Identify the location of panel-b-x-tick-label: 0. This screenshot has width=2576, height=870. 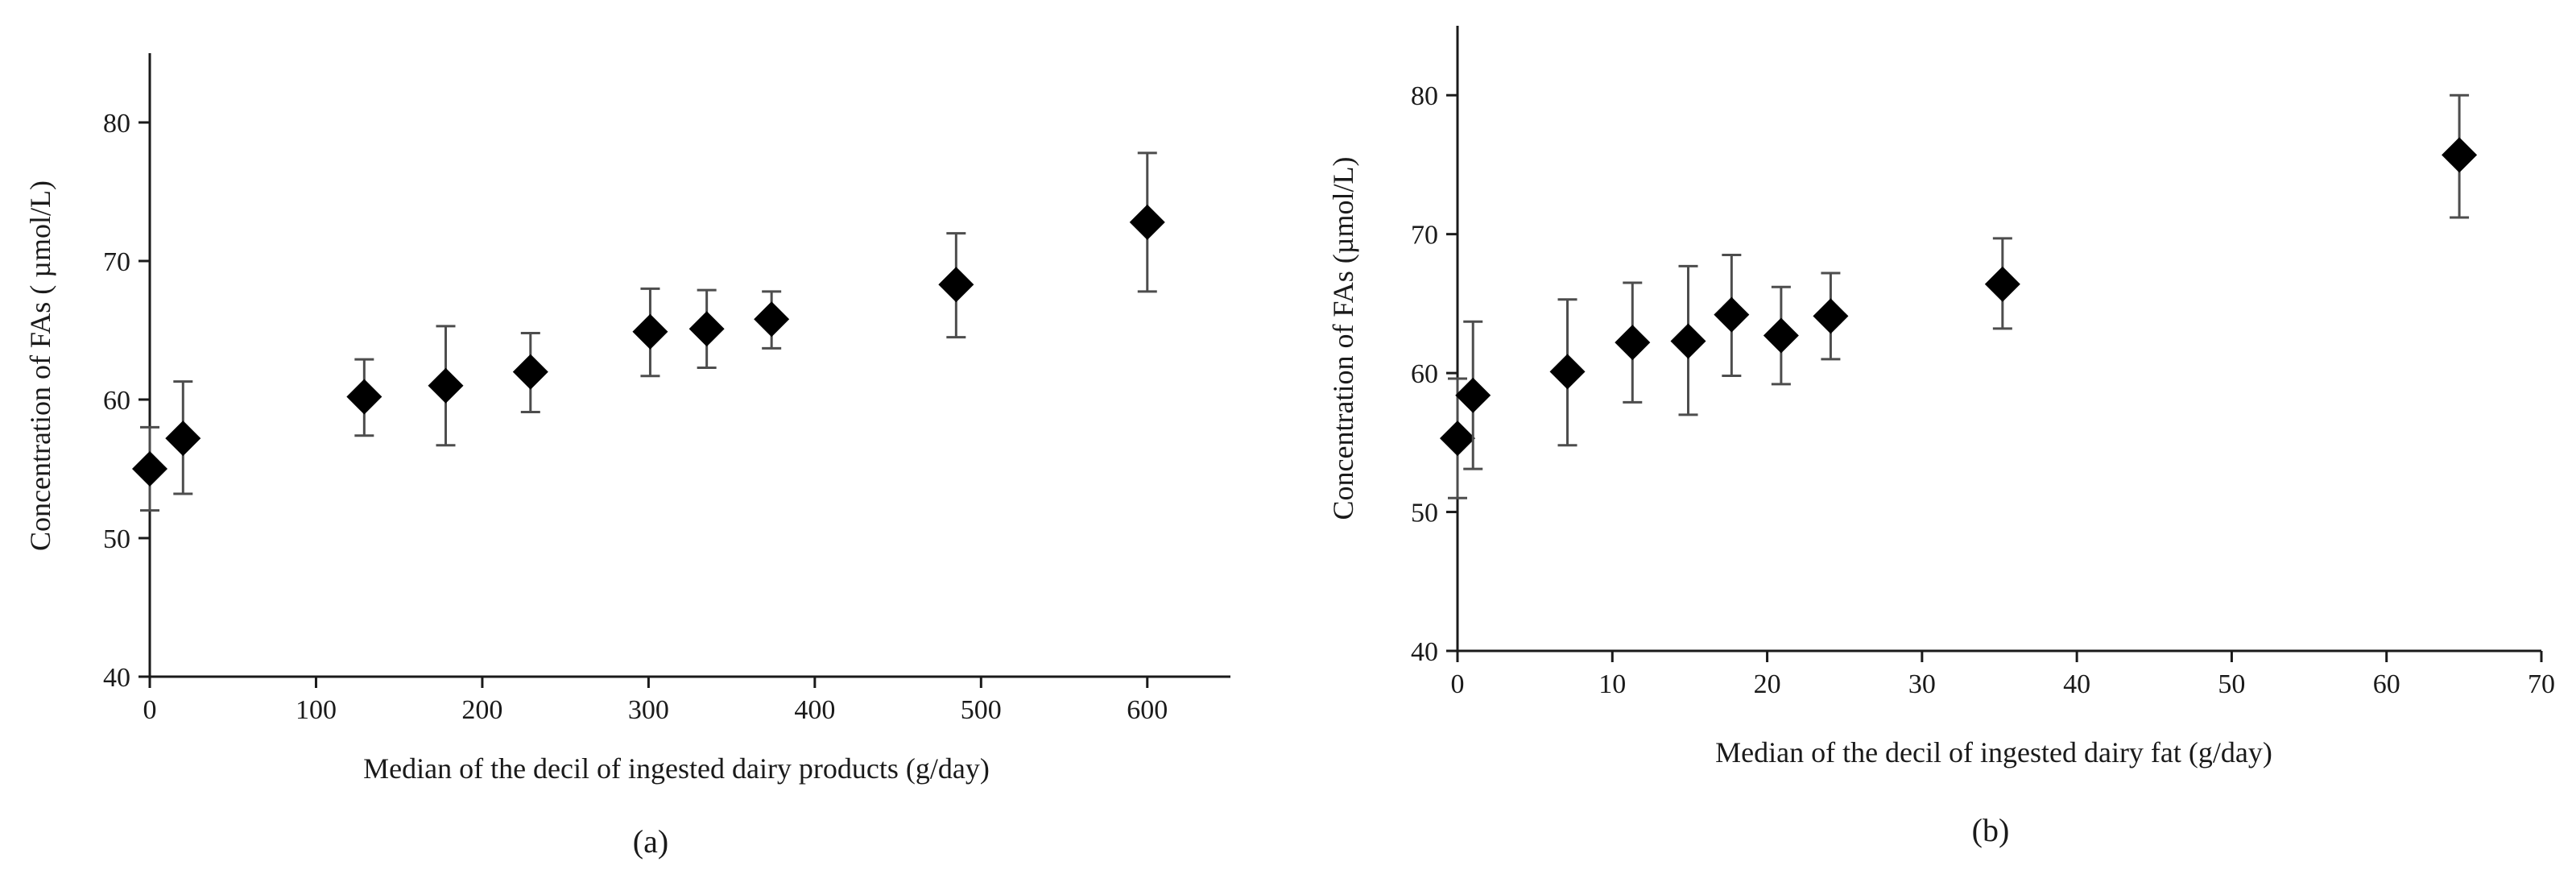
(1458, 684).